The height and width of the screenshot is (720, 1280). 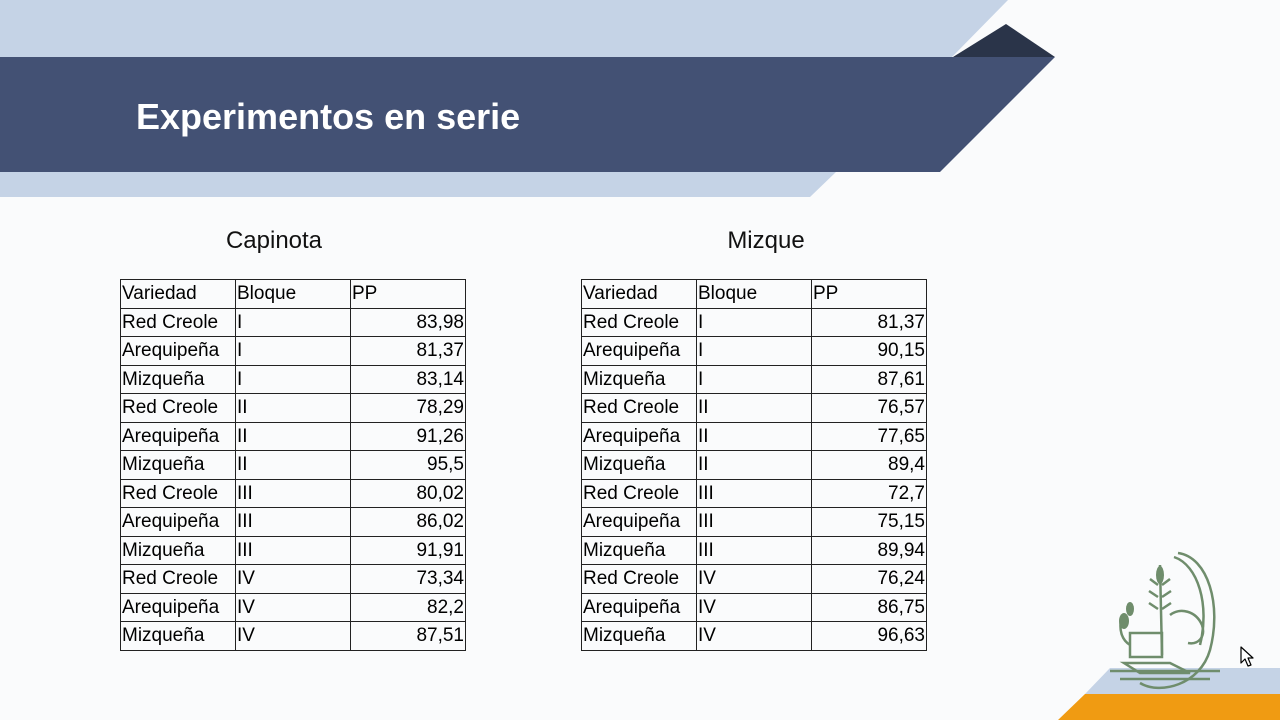 What do you see at coordinates (869, 379) in the screenshot?
I see `pp-cell: 87,61` at bounding box center [869, 379].